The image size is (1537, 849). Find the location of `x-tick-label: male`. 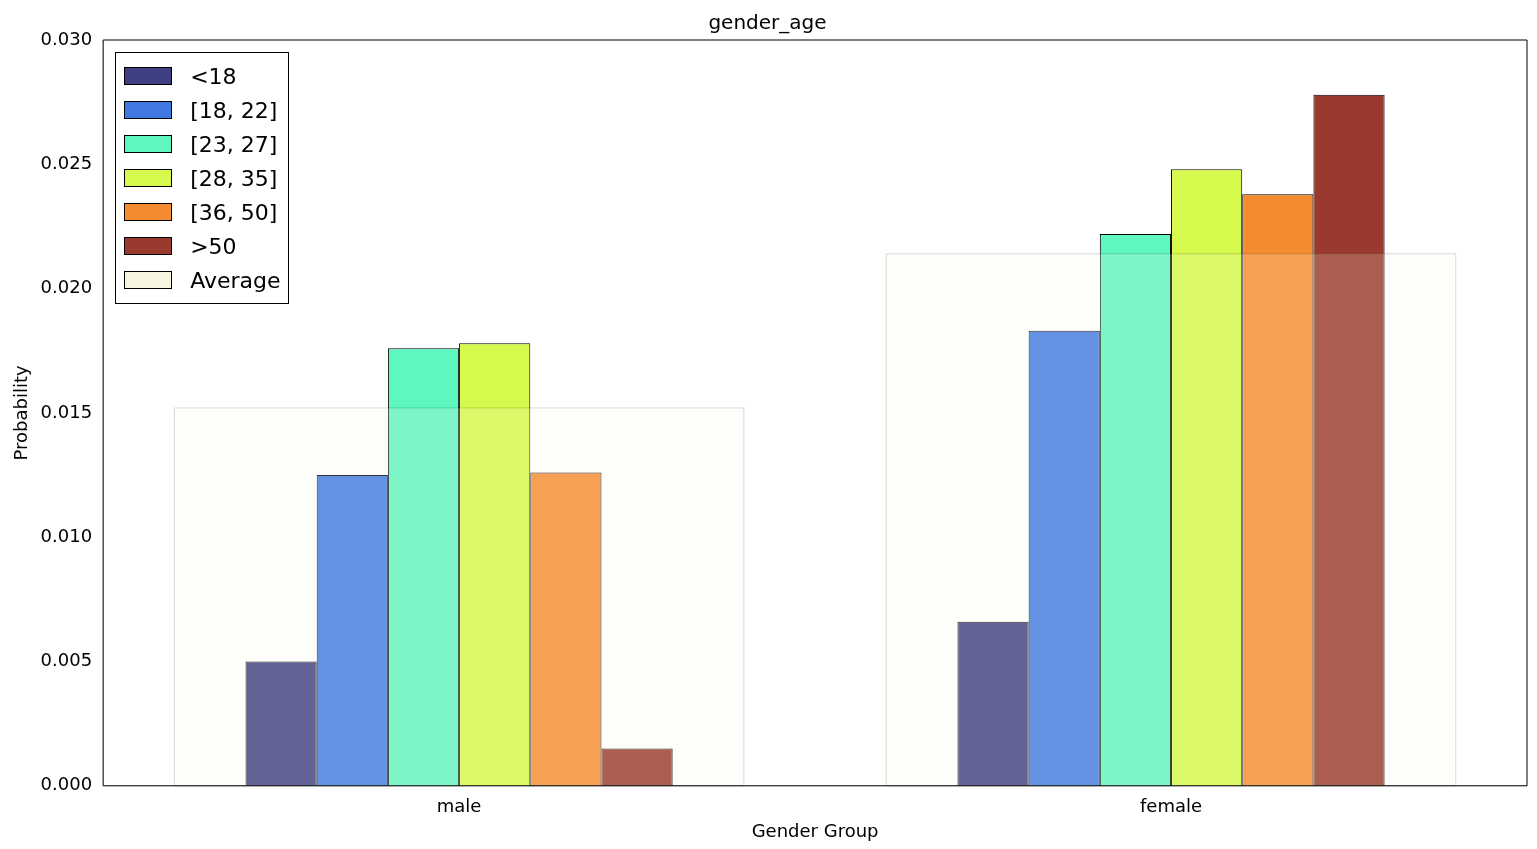

x-tick-label: male is located at coordinates (459, 806).